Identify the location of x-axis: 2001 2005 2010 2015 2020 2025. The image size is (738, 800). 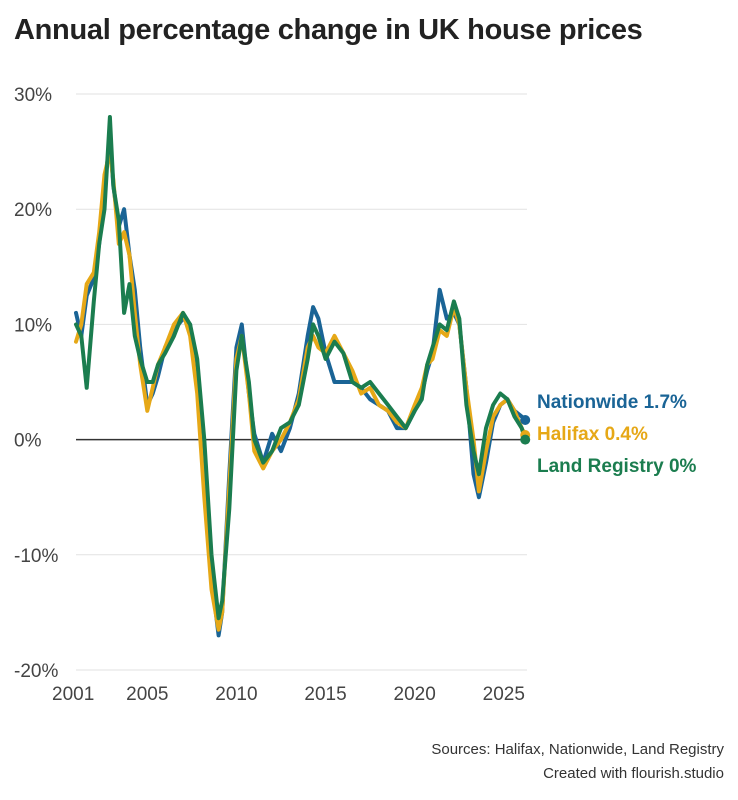
(288, 694).